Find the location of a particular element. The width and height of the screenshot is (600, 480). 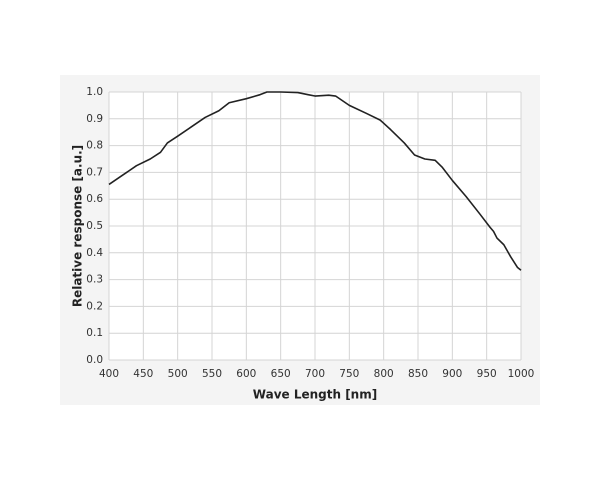

y-tick-label: 1.0 is located at coordinates (94, 92).